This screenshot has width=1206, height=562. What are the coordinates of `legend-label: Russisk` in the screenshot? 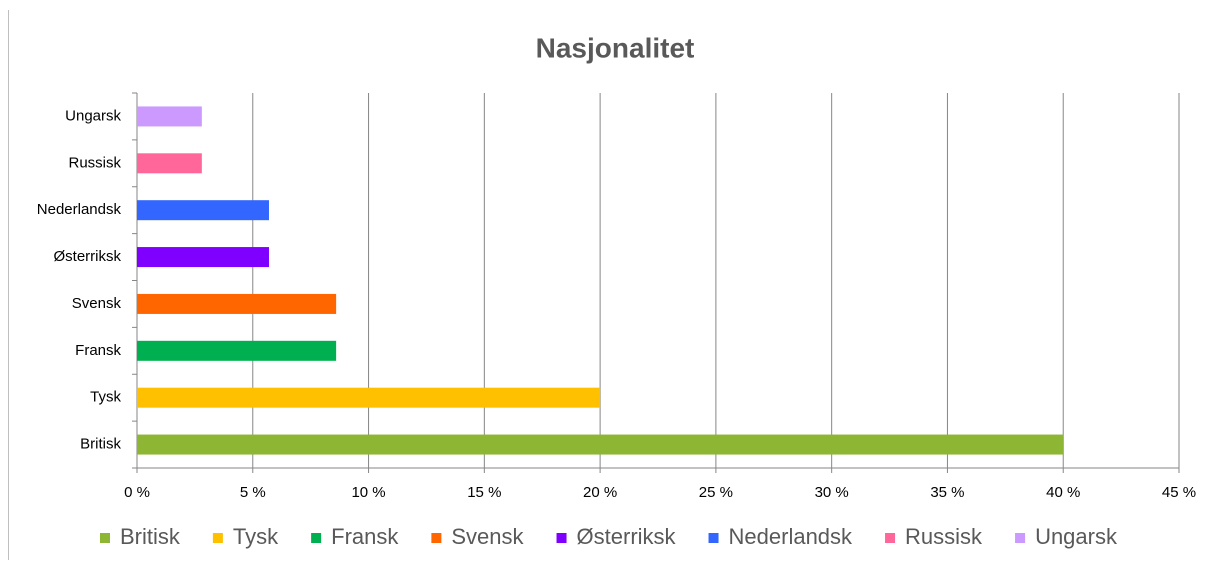 It's located at (944, 536).